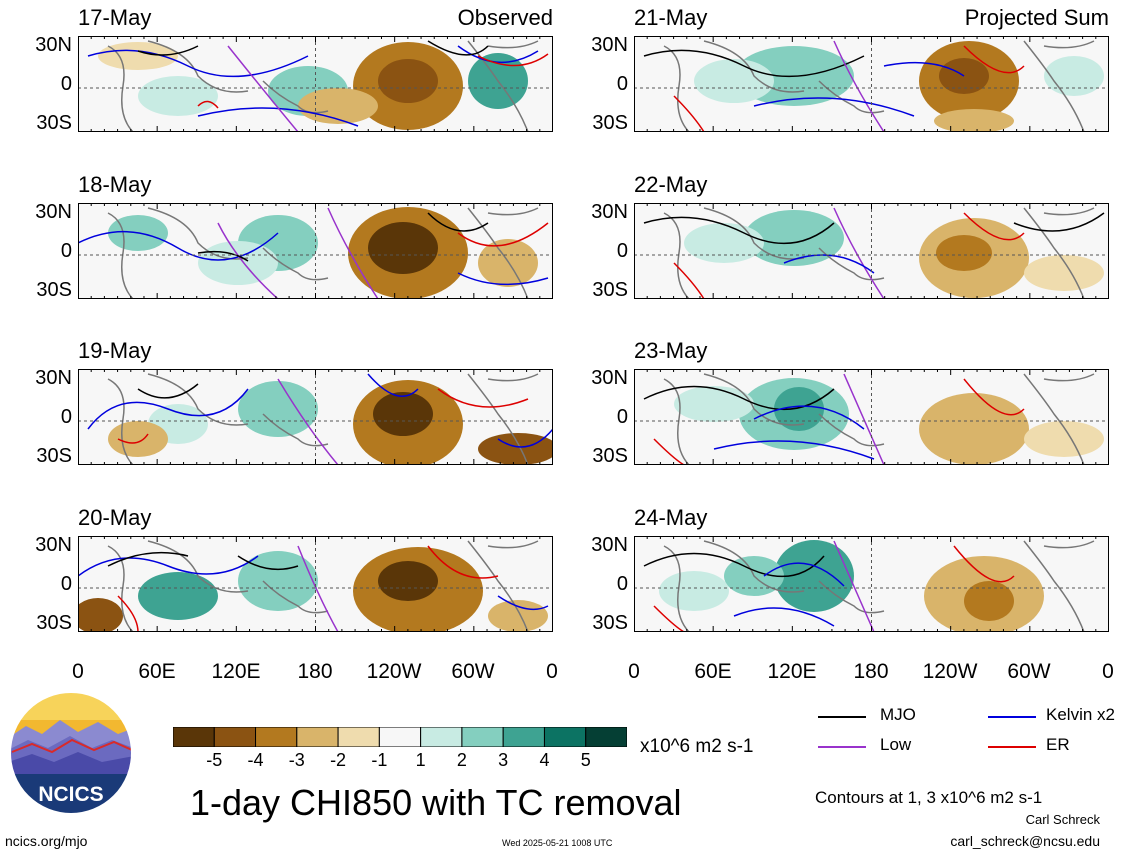 This screenshot has height=856, width=1135. What do you see at coordinates (842, 747) in the screenshot?
I see `legend-line-low` at bounding box center [842, 747].